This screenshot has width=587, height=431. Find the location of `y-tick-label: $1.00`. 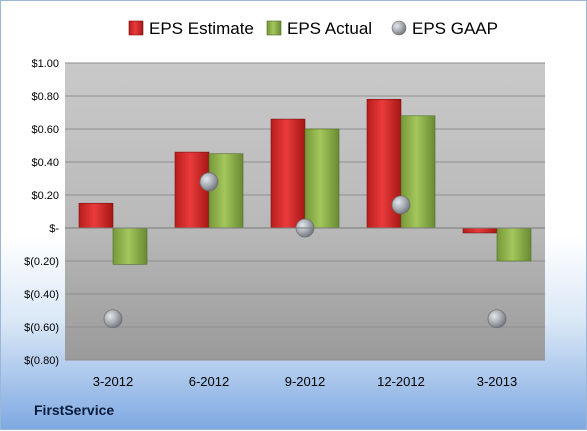

y-tick-label: $1.00 is located at coordinates (45, 64).